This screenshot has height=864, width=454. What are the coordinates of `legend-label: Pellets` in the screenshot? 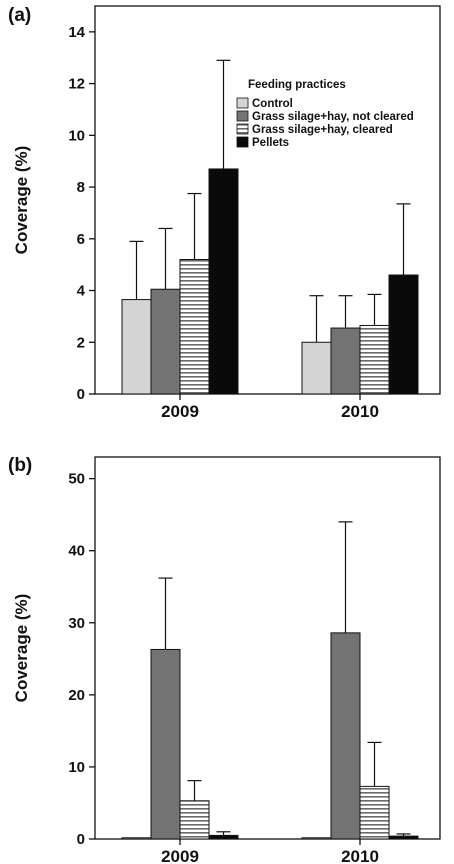 It's located at (270, 143).